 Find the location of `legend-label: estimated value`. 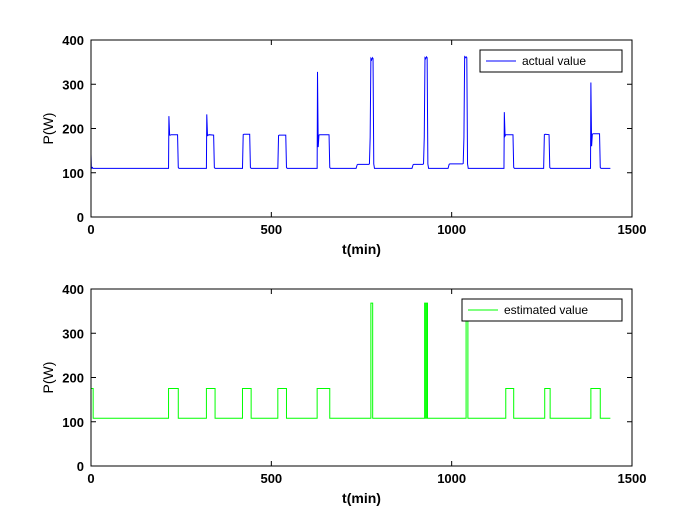

legend-label: estimated value is located at coordinates (546, 310).